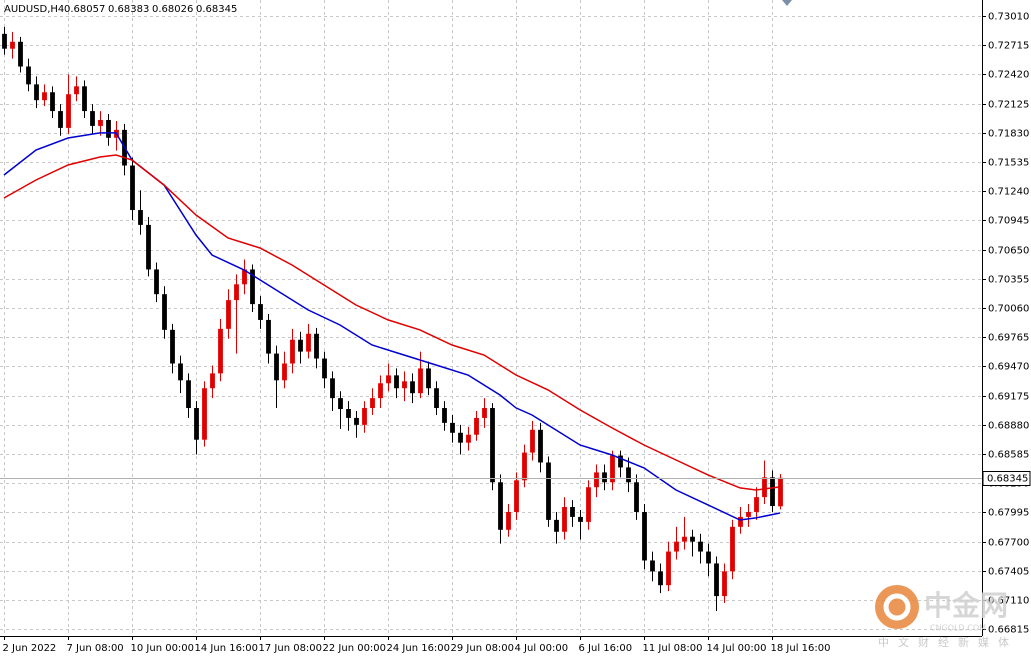 This screenshot has width=1031, height=658. I want to click on x-tick-label: 22 Jun 00:00, so click(355, 648).